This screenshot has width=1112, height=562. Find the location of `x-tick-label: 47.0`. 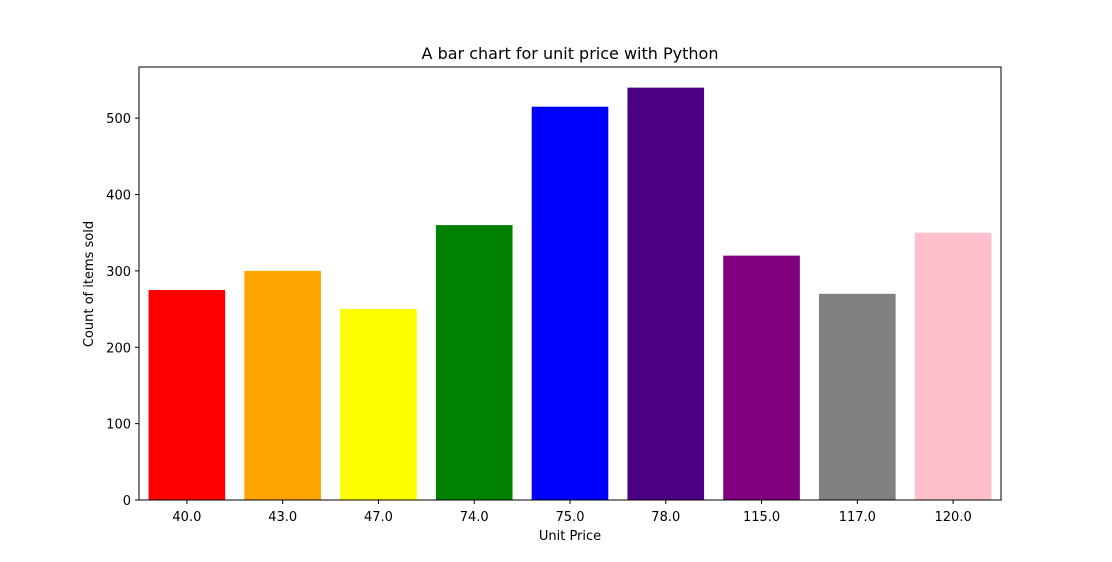

x-tick-label: 47.0 is located at coordinates (378, 517).